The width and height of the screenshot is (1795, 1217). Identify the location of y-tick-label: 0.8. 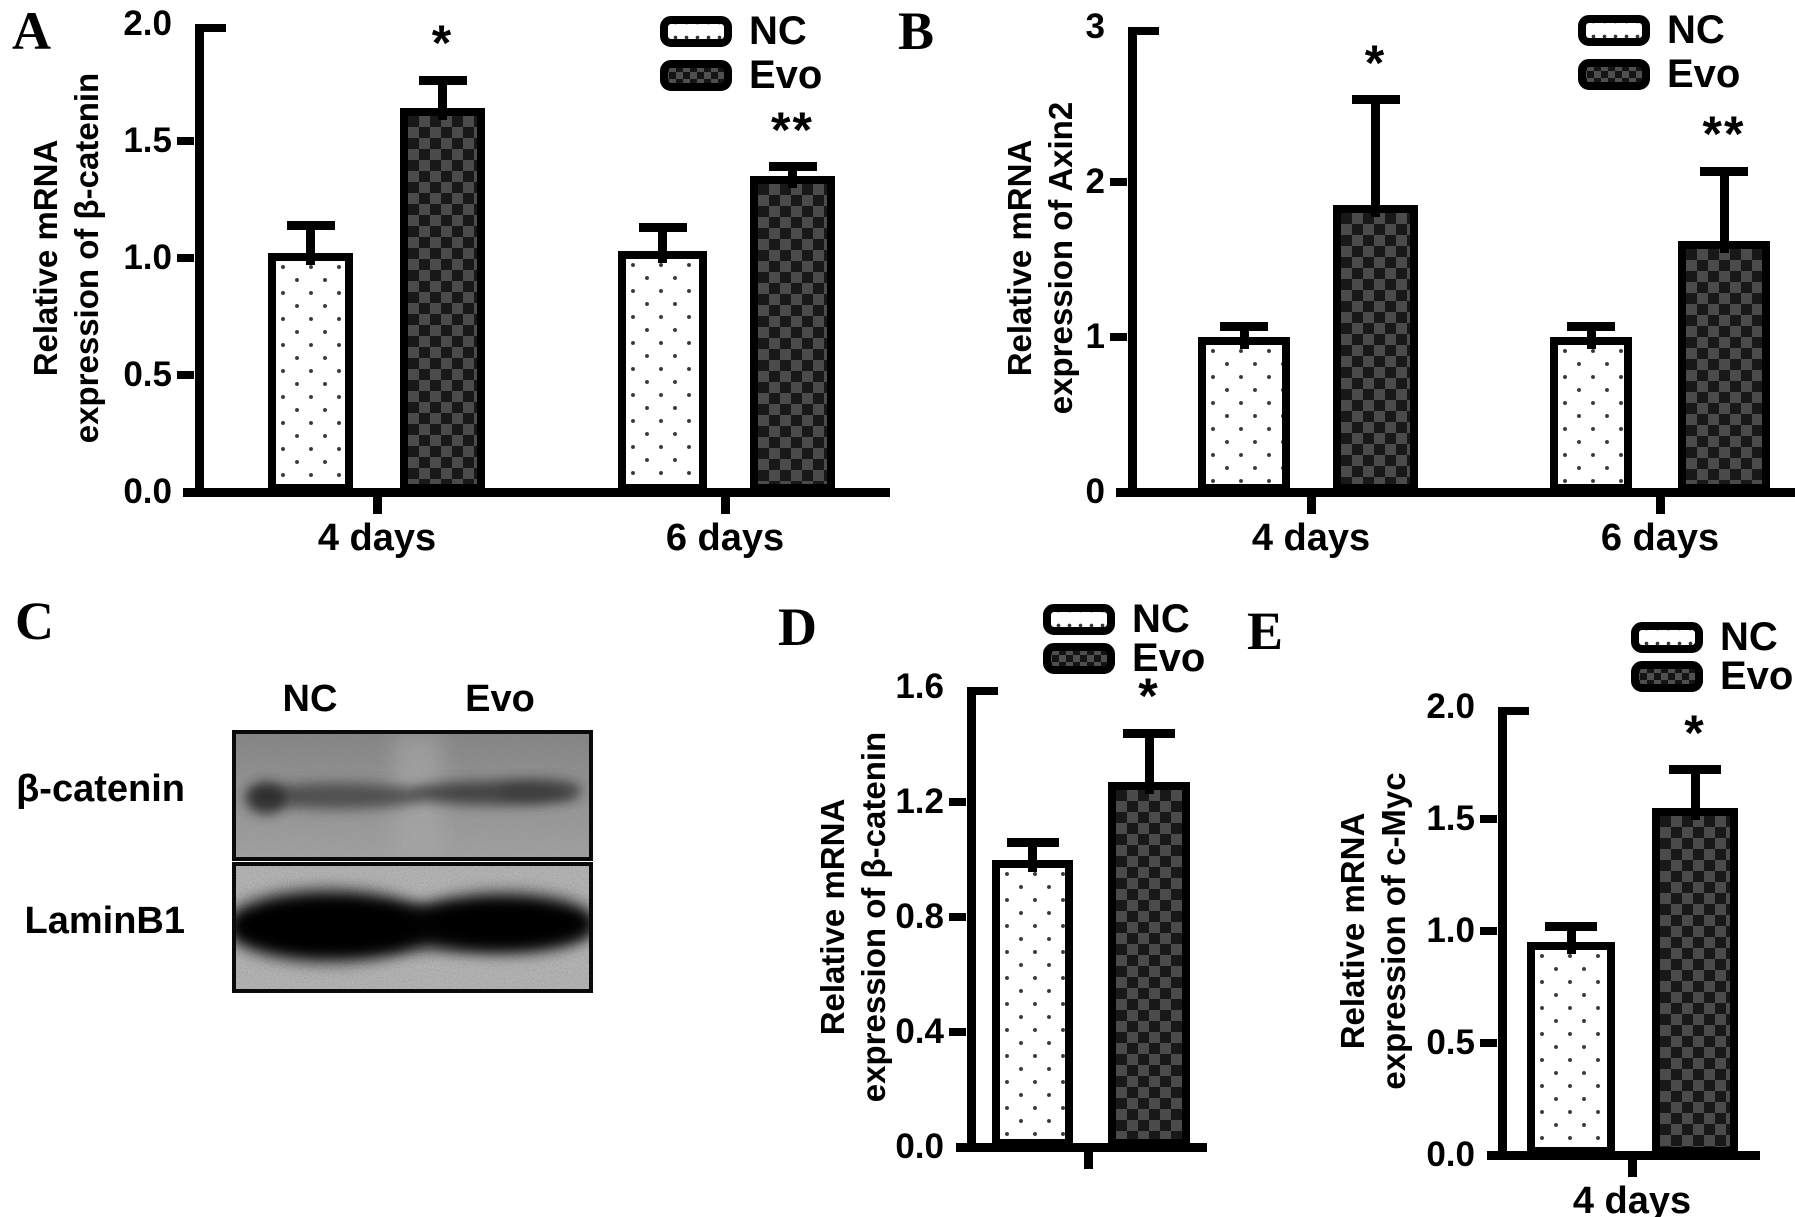
(919, 916).